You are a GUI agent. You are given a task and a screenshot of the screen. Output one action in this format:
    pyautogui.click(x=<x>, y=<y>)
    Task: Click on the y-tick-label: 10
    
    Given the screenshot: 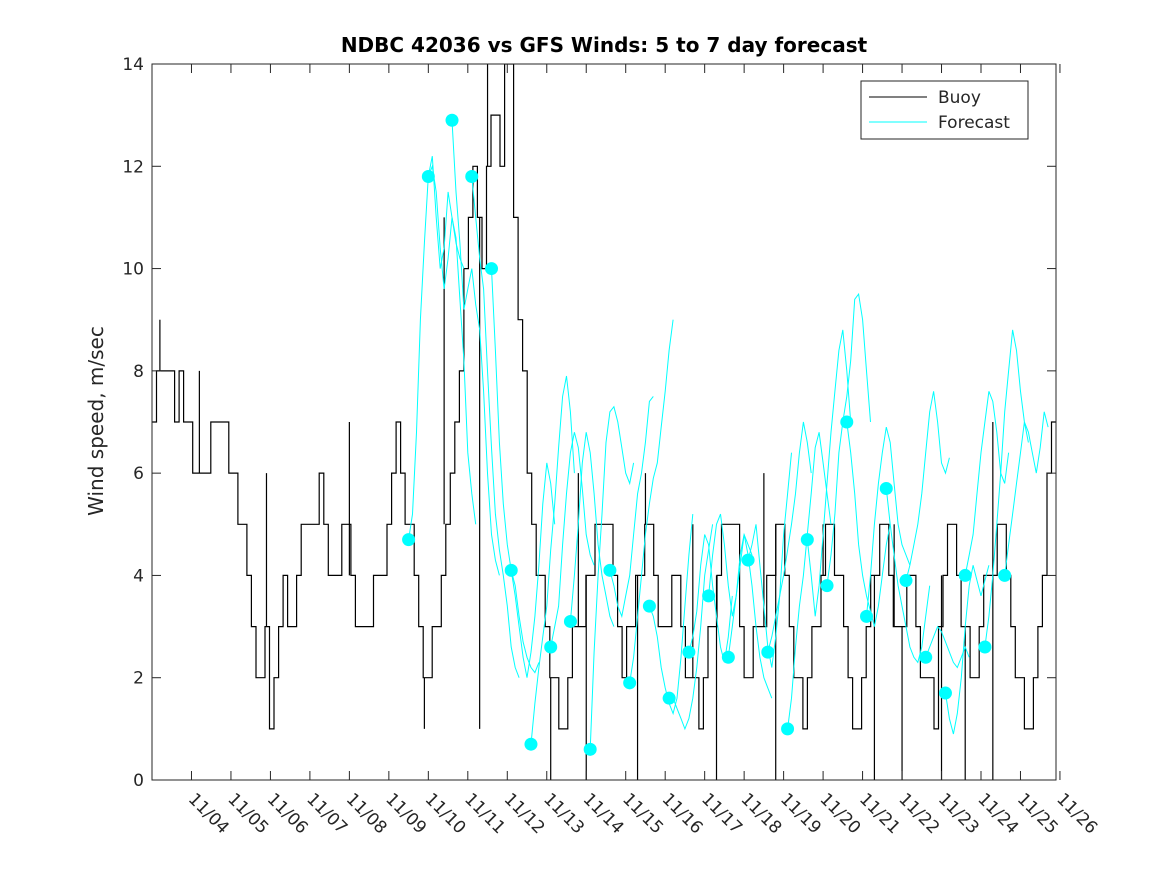 What is the action you would take?
    pyautogui.click(x=133, y=270)
    